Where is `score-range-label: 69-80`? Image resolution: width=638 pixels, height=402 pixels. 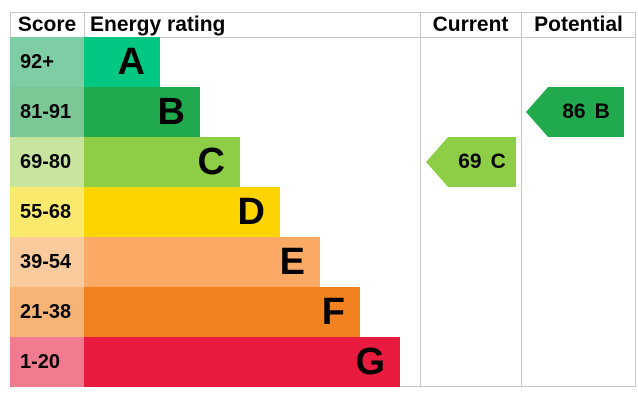
score-range-label: 69-80 is located at coordinates (46, 162).